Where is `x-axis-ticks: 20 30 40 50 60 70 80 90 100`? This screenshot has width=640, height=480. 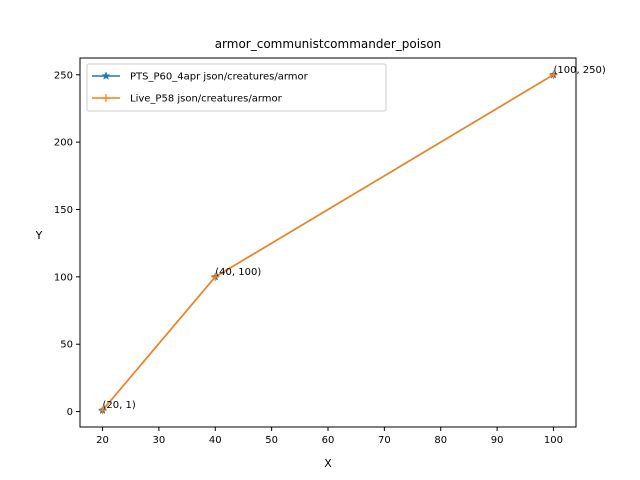
x-axis-ticks: 20 30 40 50 60 70 80 90 100 is located at coordinates (329, 436).